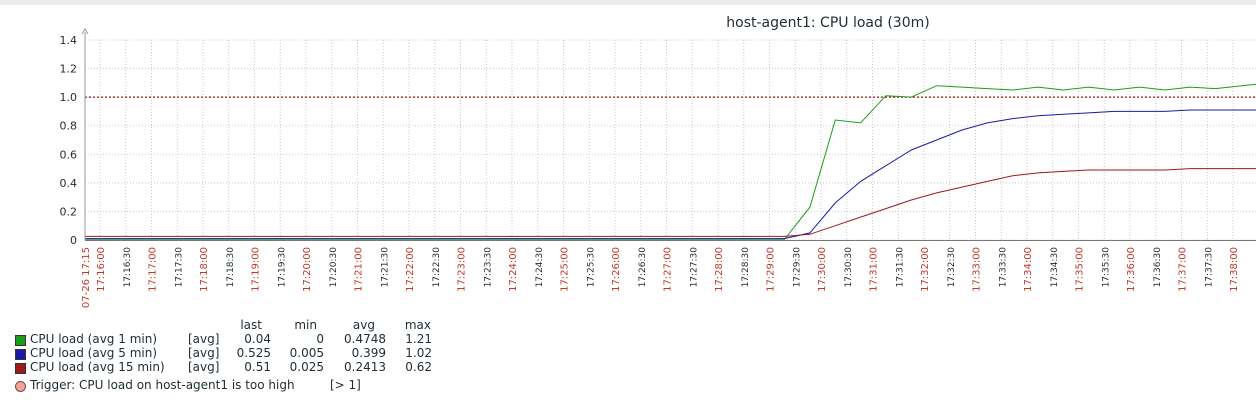 The image size is (1256, 408). What do you see at coordinates (719, 269) in the screenshot?
I see `x-tick-label: 17:28:00` at bounding box center [719, 269].